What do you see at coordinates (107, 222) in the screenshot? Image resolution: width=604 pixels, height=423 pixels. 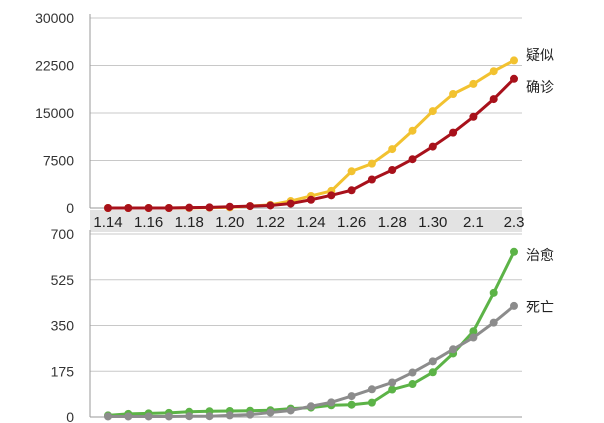 I see `x-tick-label: 1.14` at bounding box center [107, 222].